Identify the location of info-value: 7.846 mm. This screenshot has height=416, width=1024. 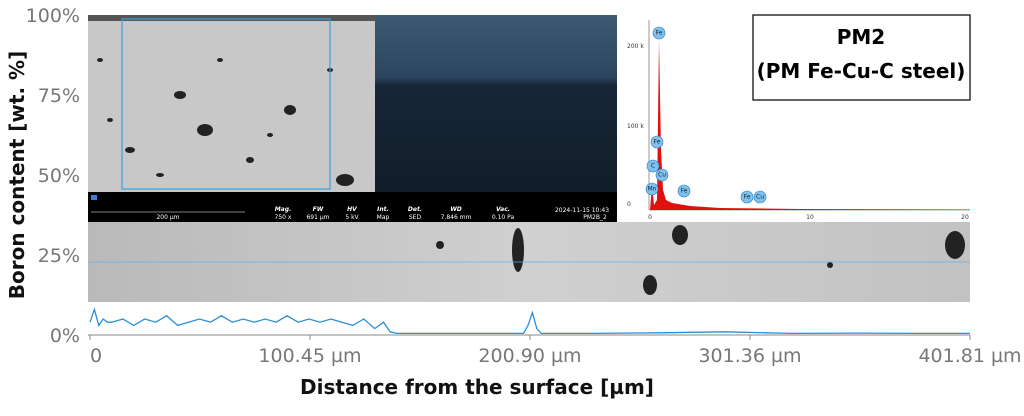
(456, 217).